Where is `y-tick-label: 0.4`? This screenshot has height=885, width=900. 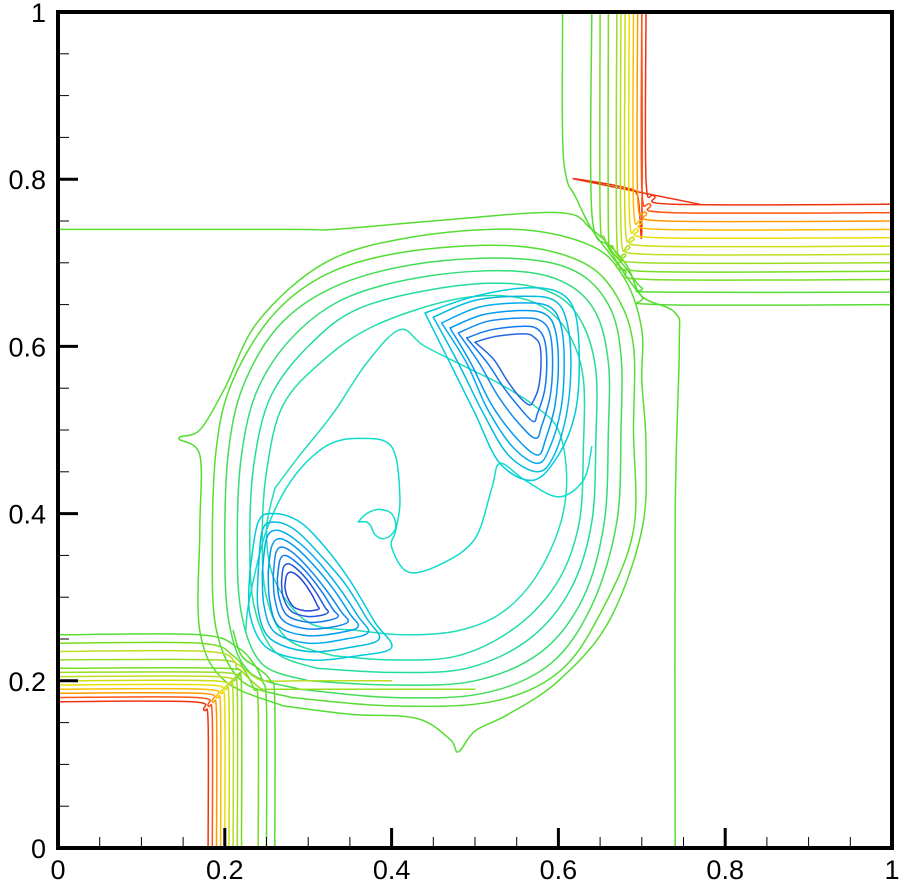 y-tick-label: 0.4 is located at coordinates (27, 515).